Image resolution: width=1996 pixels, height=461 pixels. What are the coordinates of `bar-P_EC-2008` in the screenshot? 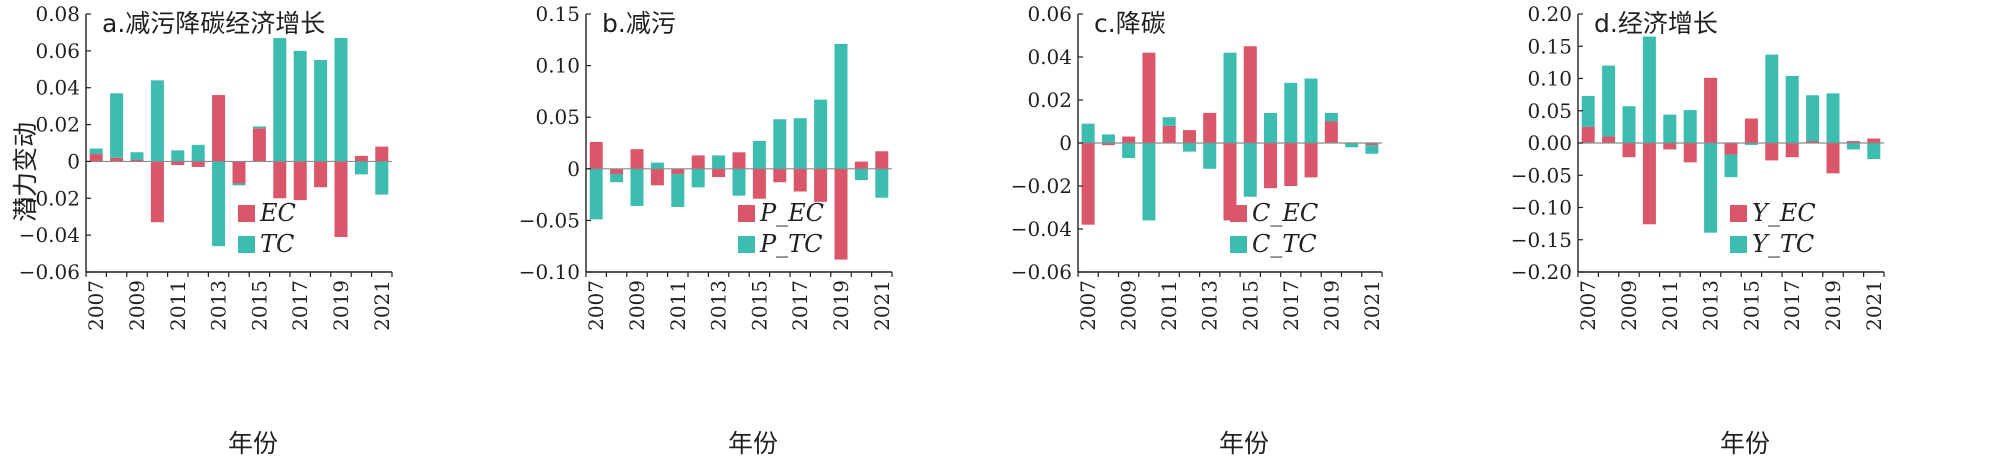 It's located at (617, 171).